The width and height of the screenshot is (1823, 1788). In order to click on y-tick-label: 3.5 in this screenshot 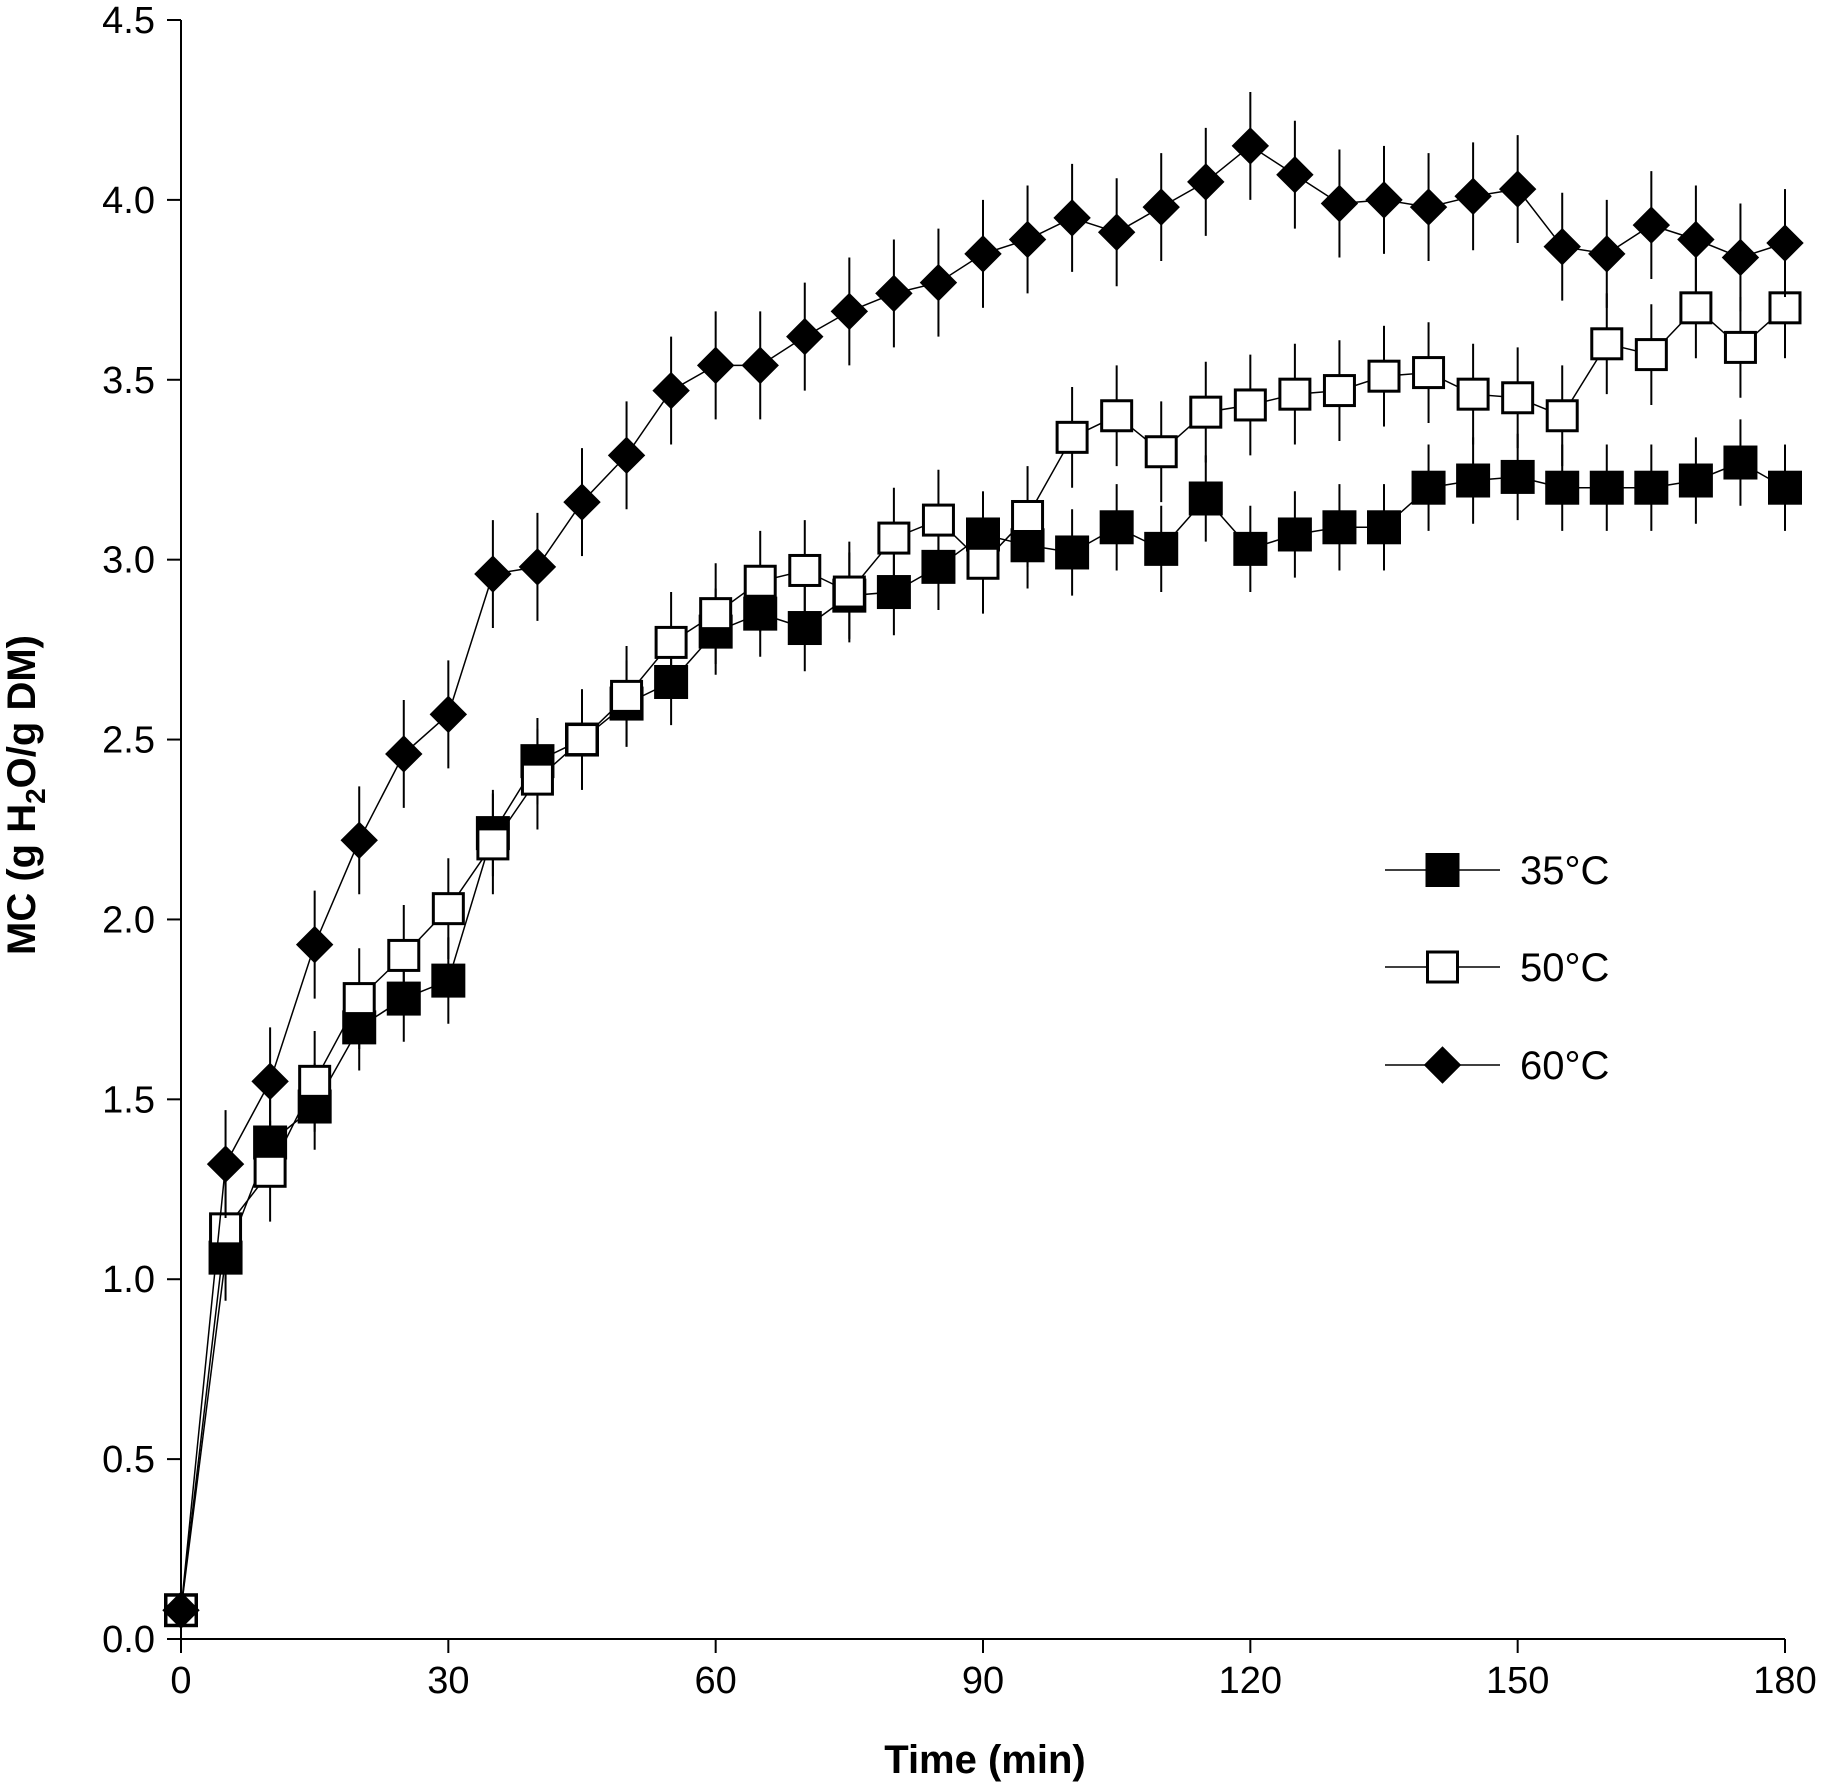, I will do `click(128, 381)`.